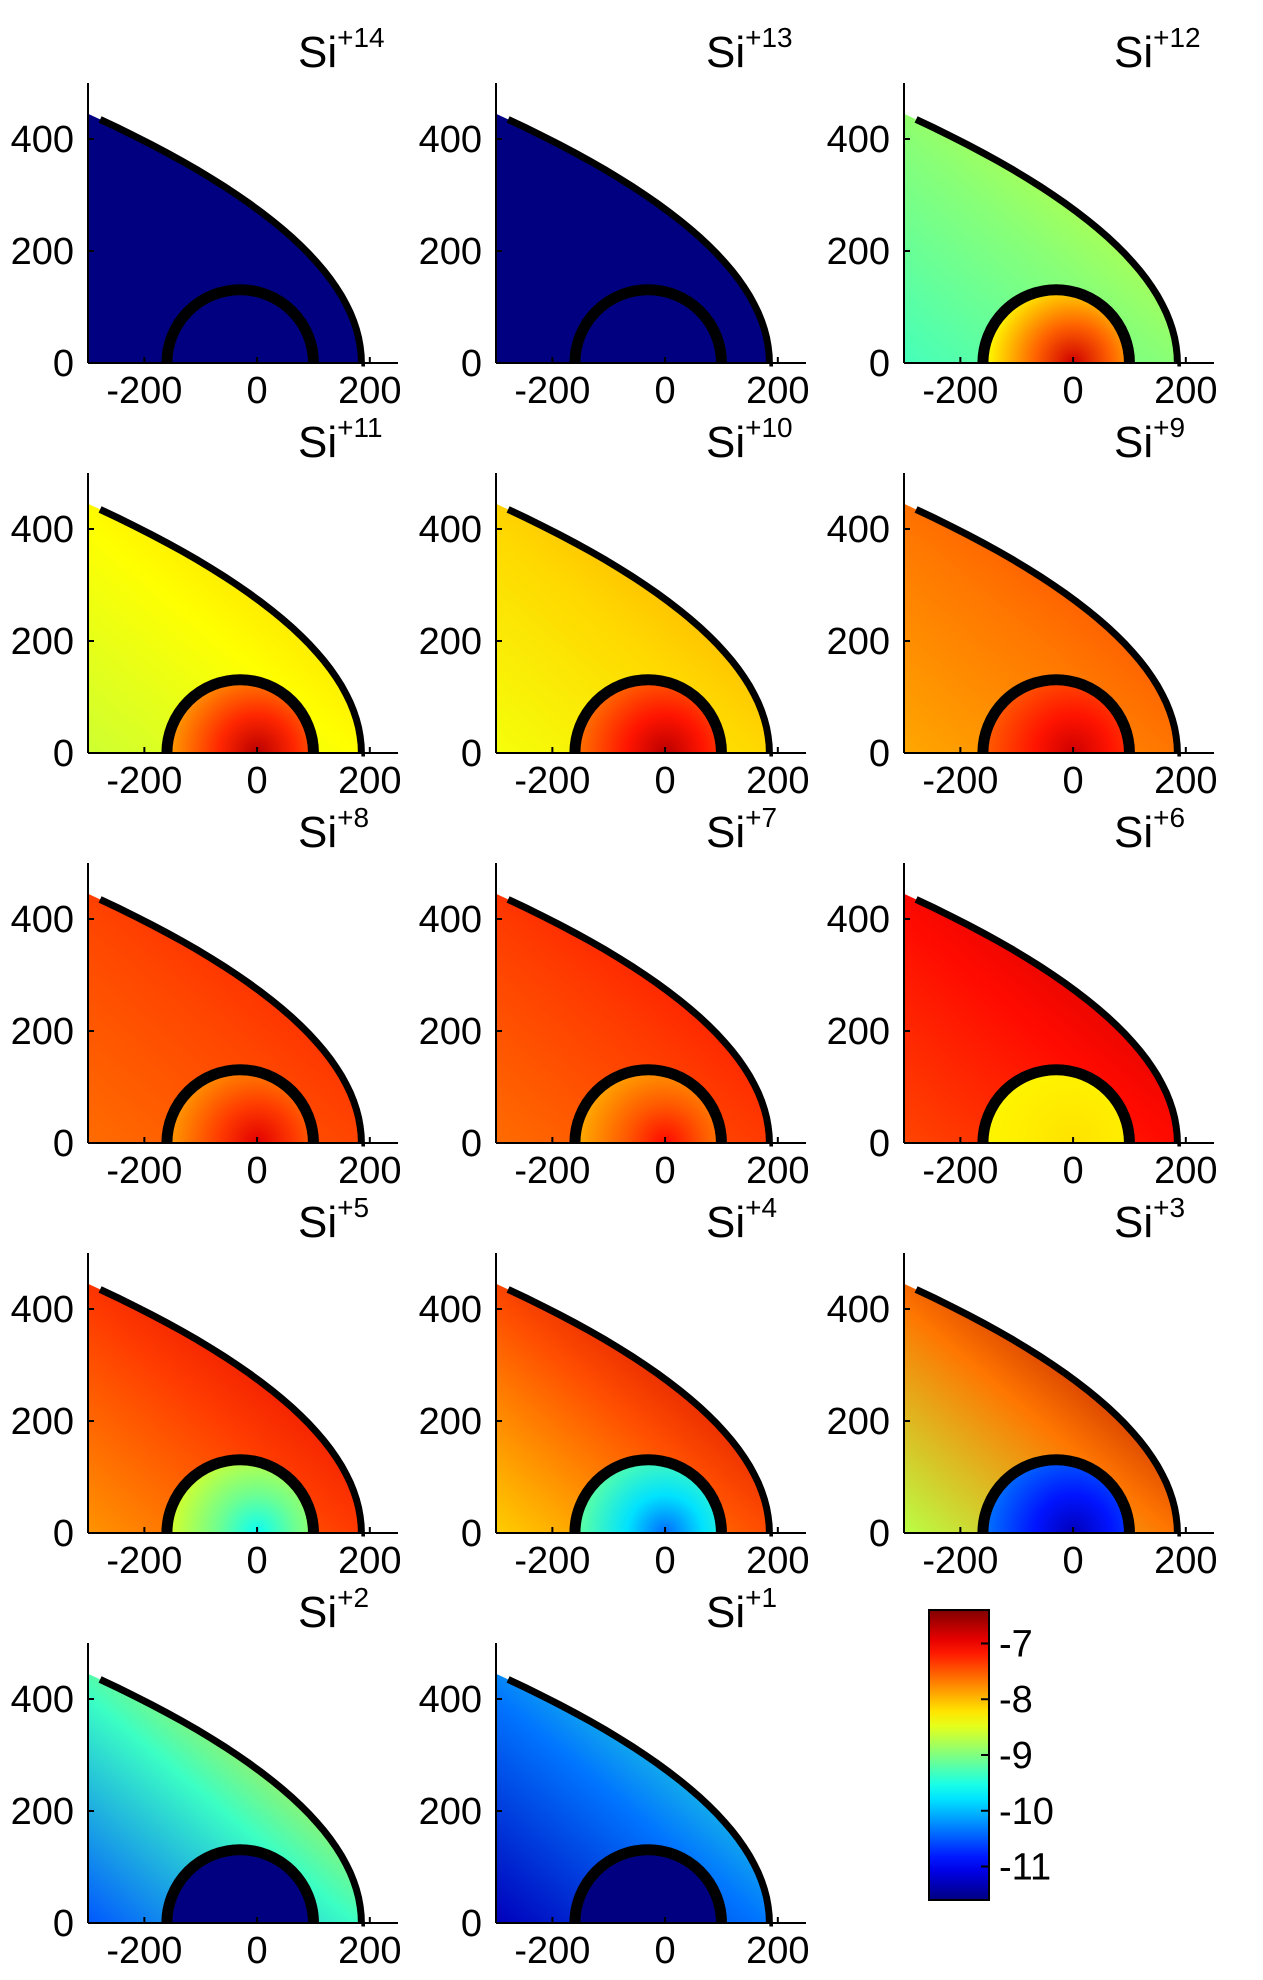 Image resolution: width=1263 pixels, height=1980 pixels. What do you see at coordinates (1149, 439) in the screenshot?
I see `panel-label: Si+9` at bounding box center [1149, 439].